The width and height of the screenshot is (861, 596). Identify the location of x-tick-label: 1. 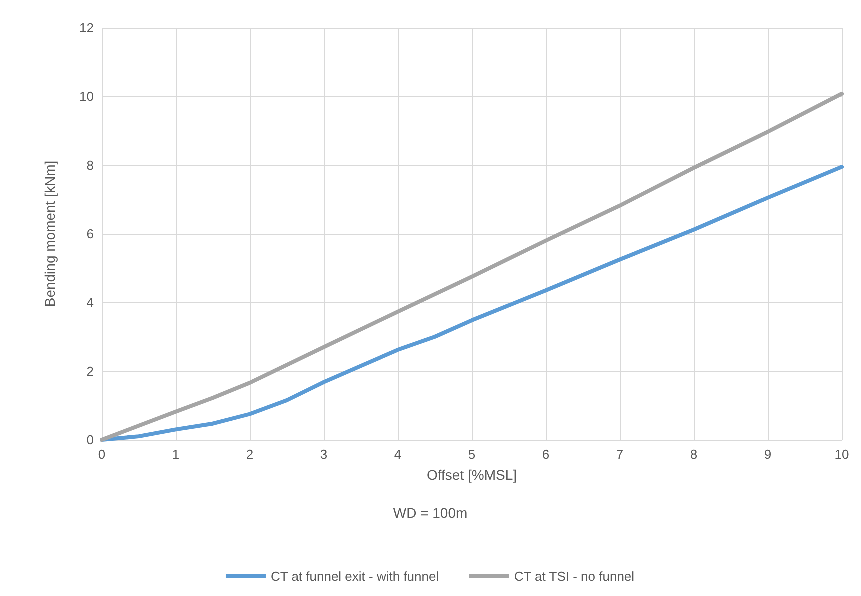
(176, 454).